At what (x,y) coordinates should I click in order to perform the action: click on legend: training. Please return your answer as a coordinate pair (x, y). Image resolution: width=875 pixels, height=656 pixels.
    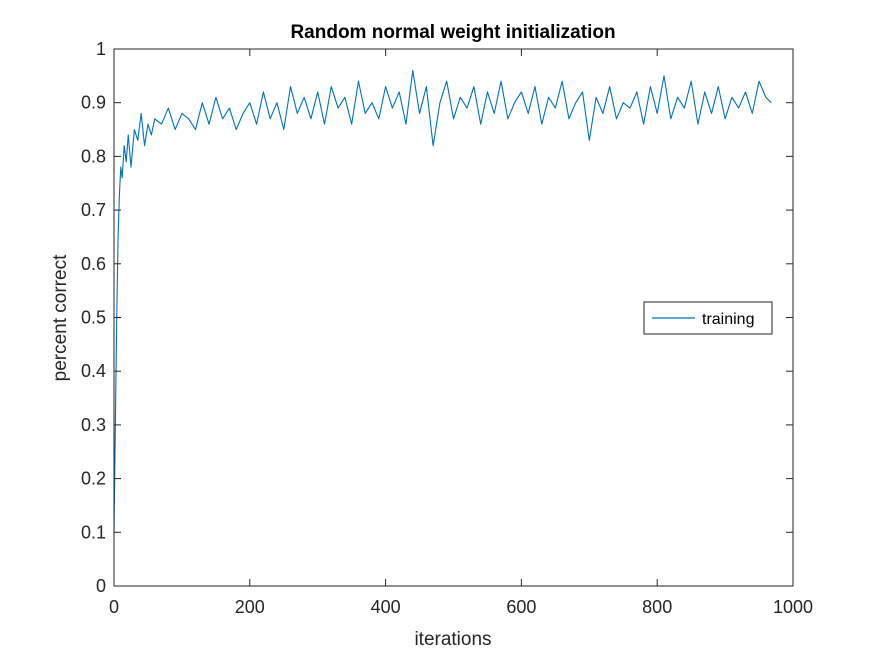
    Looking at the image, I should click on (708, 318).